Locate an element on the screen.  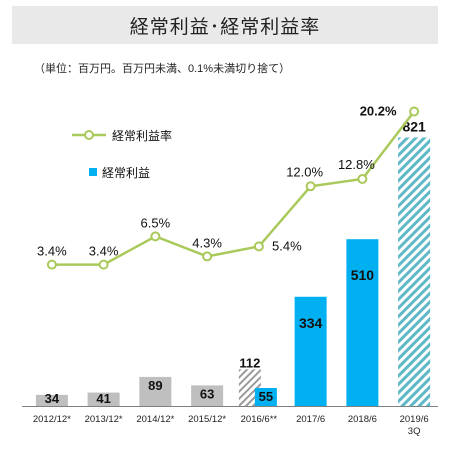
rate-label-0: 3.4% is located at coordinates (52, 251).